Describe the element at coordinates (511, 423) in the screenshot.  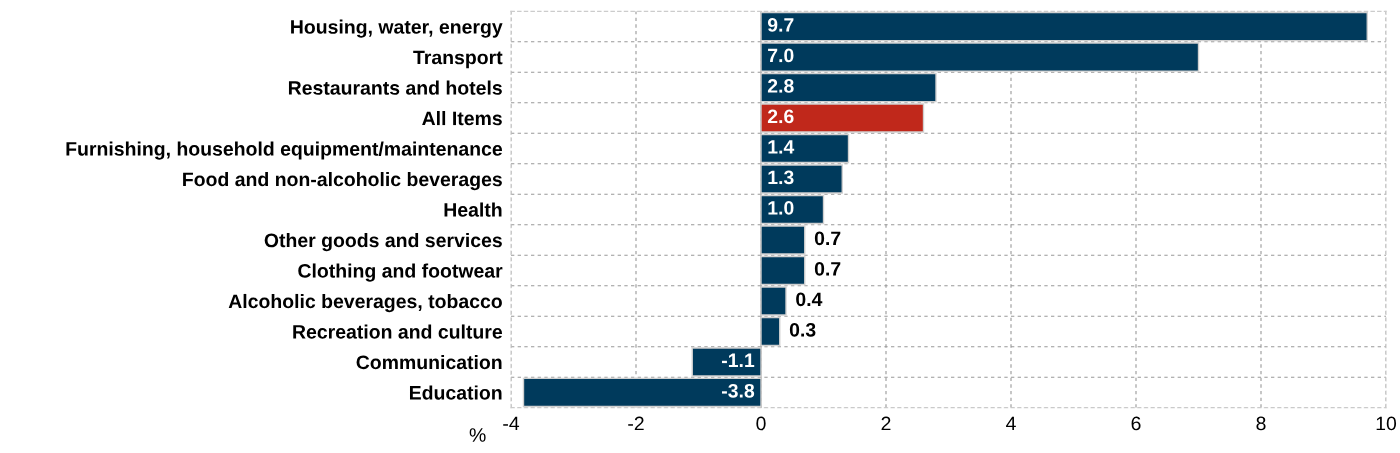
I see `x-tick-label: -4` at that location.